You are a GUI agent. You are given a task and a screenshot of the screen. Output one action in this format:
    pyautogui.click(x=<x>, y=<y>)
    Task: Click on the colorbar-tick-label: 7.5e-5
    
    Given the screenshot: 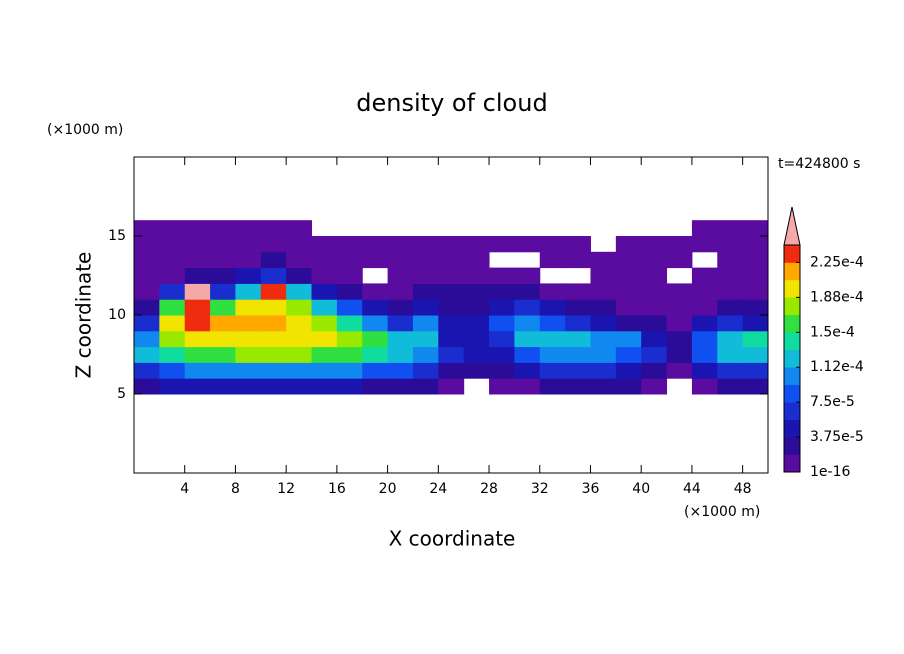 What is the action you would take?
    pyautogui.click(x=832, y=402)
    